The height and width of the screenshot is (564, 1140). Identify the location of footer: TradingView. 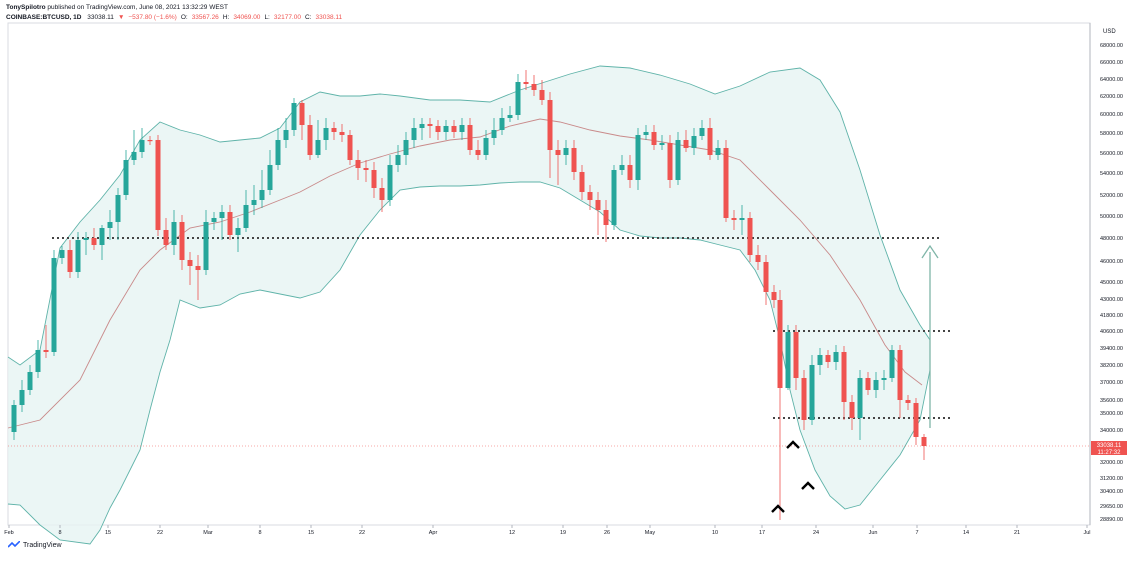
(35, 545).